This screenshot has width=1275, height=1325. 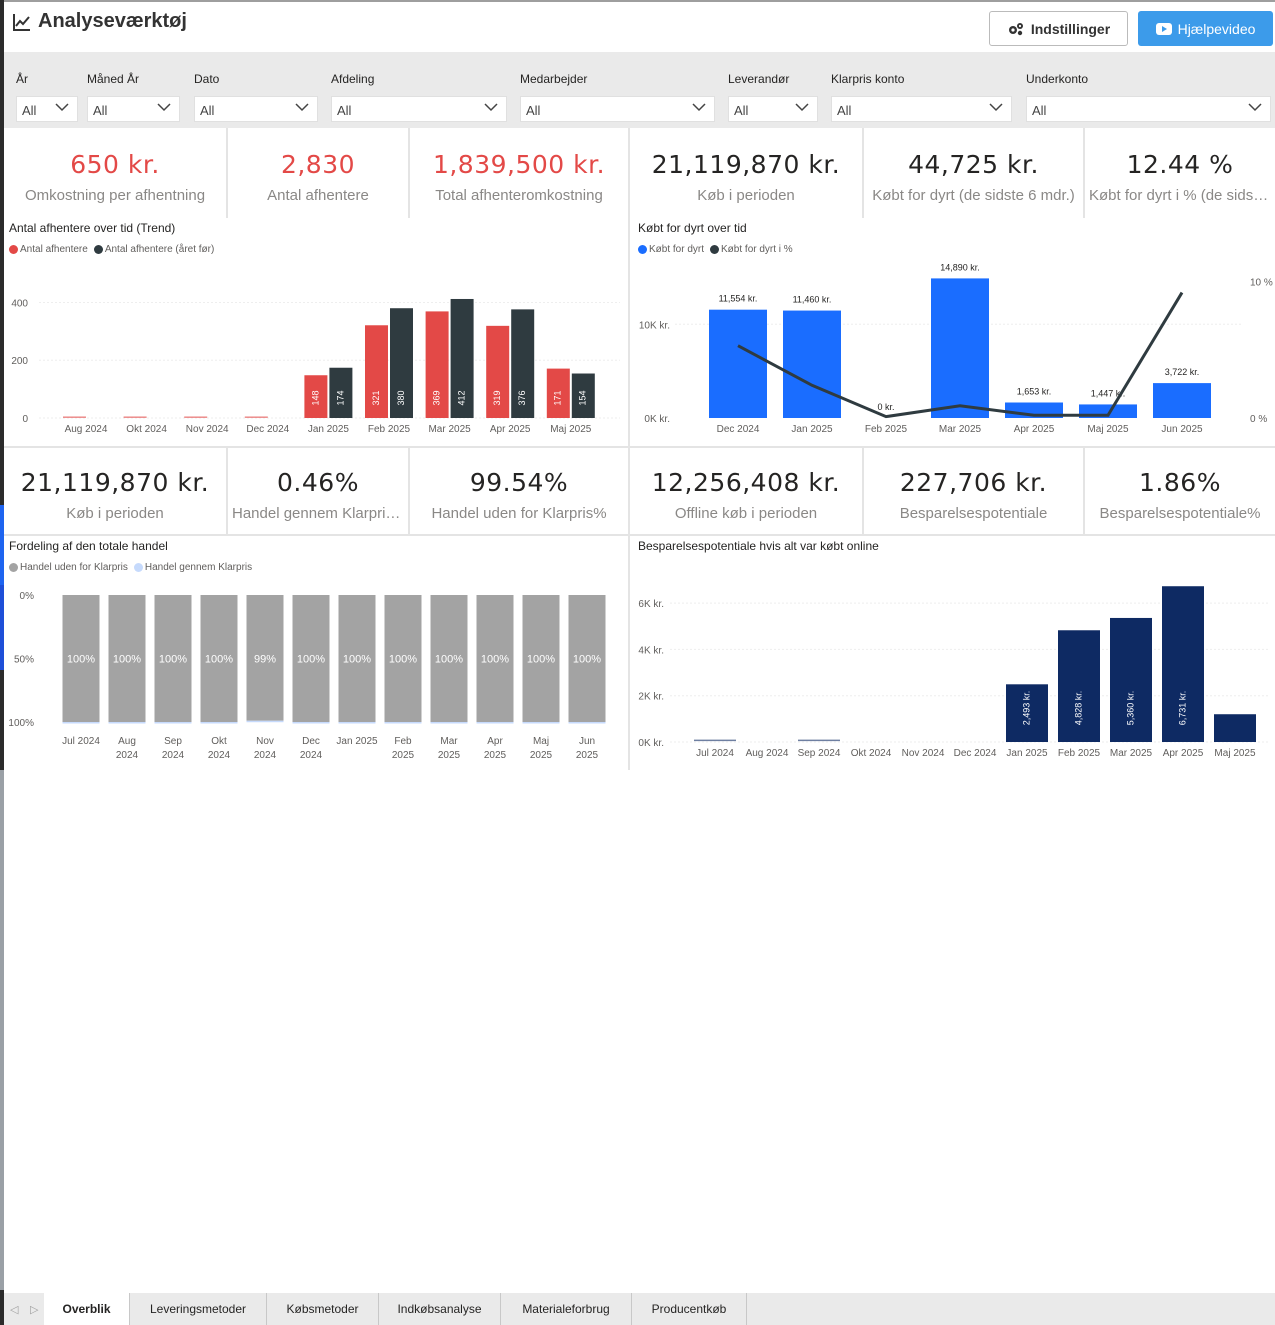 I want to click on tab-producentkob: Producentkøb, so click(x=689, y=1309).